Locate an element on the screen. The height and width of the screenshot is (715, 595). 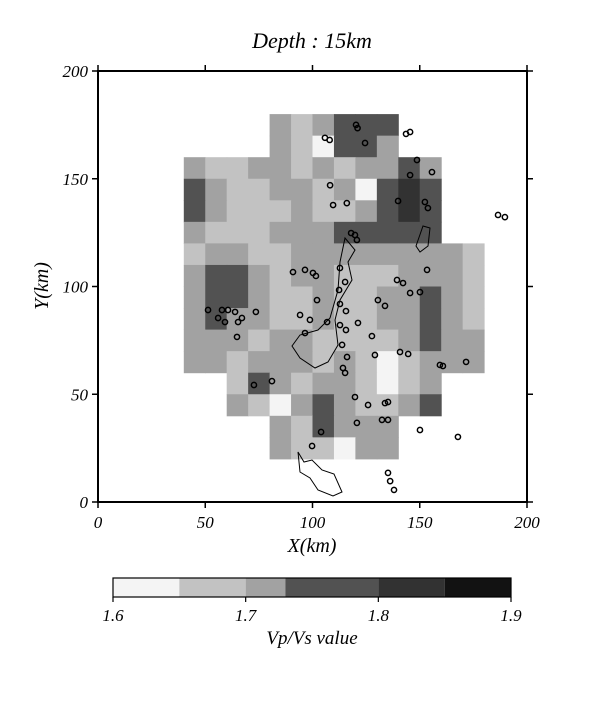
coastline is located at coordinates (361, 361).